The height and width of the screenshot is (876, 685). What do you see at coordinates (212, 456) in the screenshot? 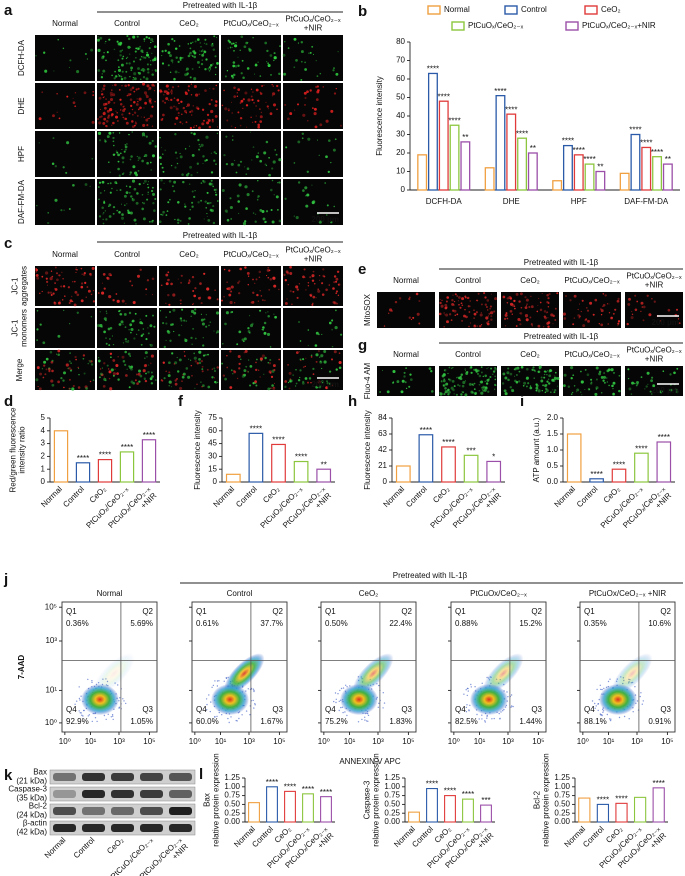
I see `y-tick-label: 30` at bounding box center [212, 456].